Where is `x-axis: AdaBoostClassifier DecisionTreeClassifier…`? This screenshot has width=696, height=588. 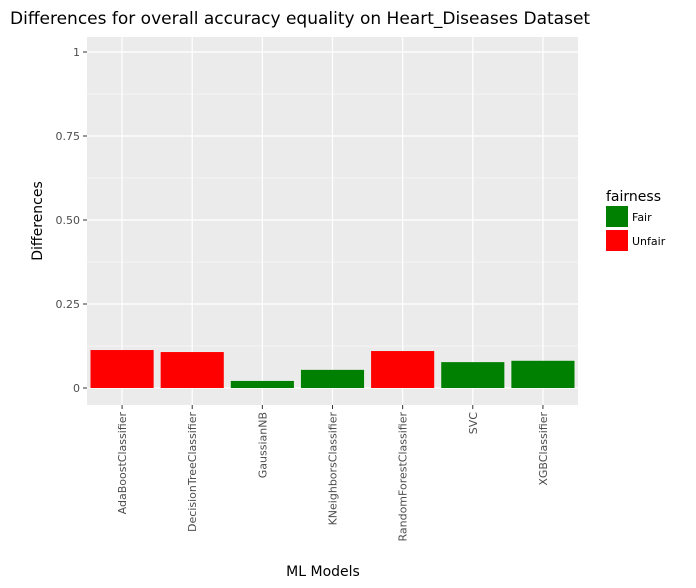 x-axis: AdaBoostClassifier DecisionTreeClassifier… is located at coordinates (333, 473).